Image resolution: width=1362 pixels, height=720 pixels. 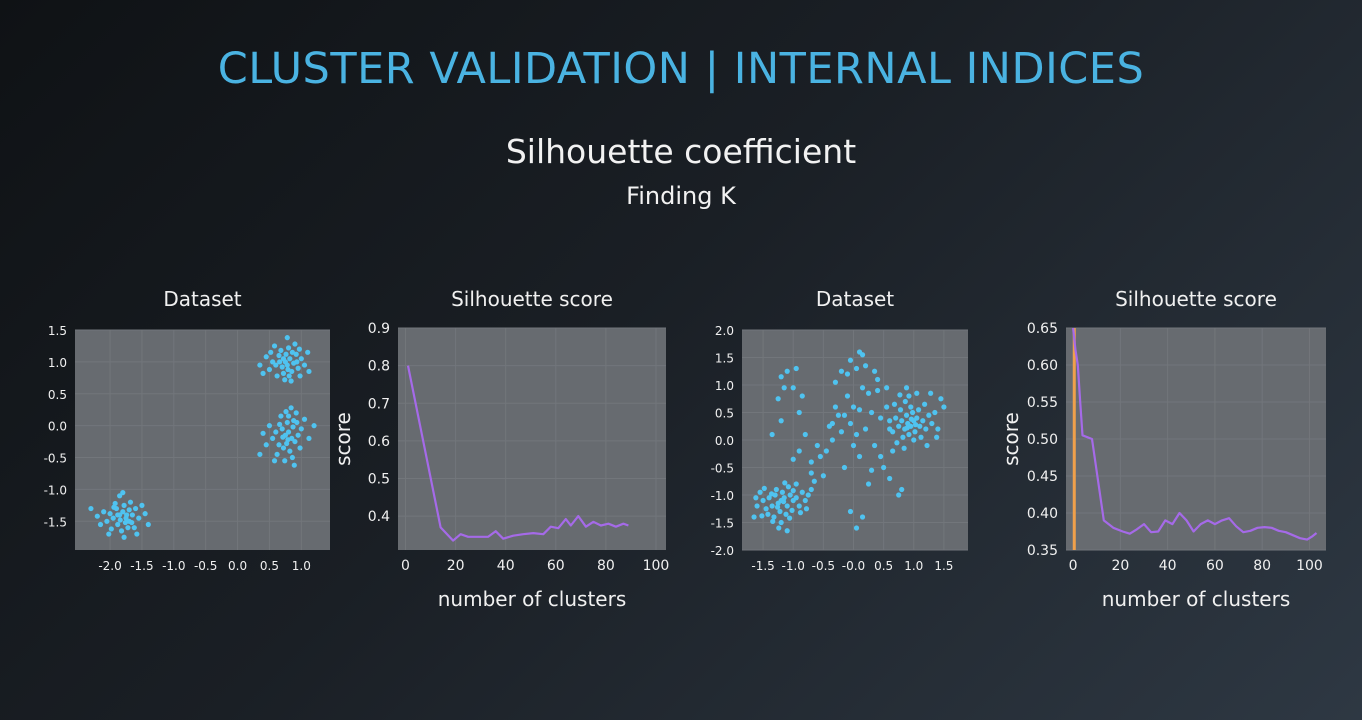 I want to click on x-tick-label: 40, so click(x=506, y=566).